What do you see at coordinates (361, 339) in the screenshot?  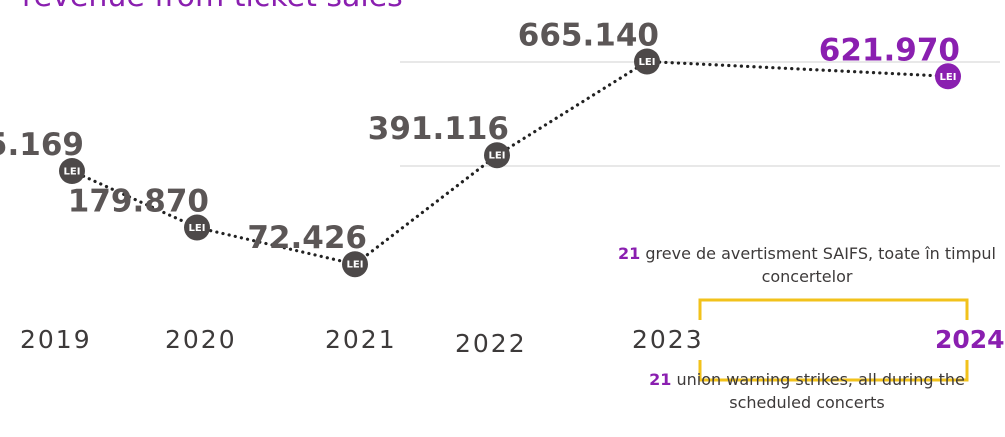 I see `year-label-2021: 2021` at bounding box center [361, 339].